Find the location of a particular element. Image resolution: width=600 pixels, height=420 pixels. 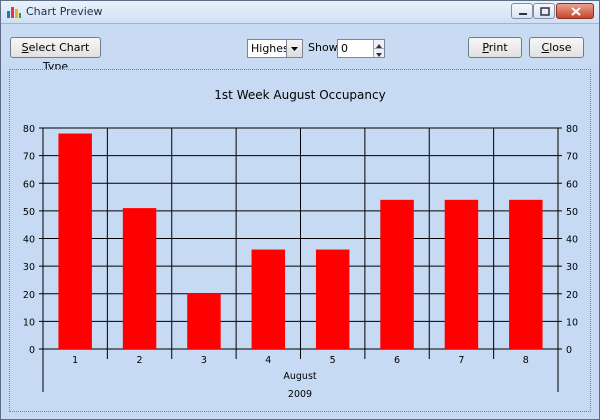

select-chart-type-button: Select Chart Type is located at coordinates (55, 55).